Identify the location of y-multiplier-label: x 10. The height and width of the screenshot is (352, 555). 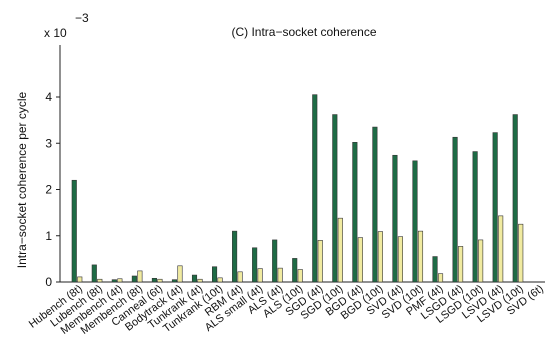
(55, 33).